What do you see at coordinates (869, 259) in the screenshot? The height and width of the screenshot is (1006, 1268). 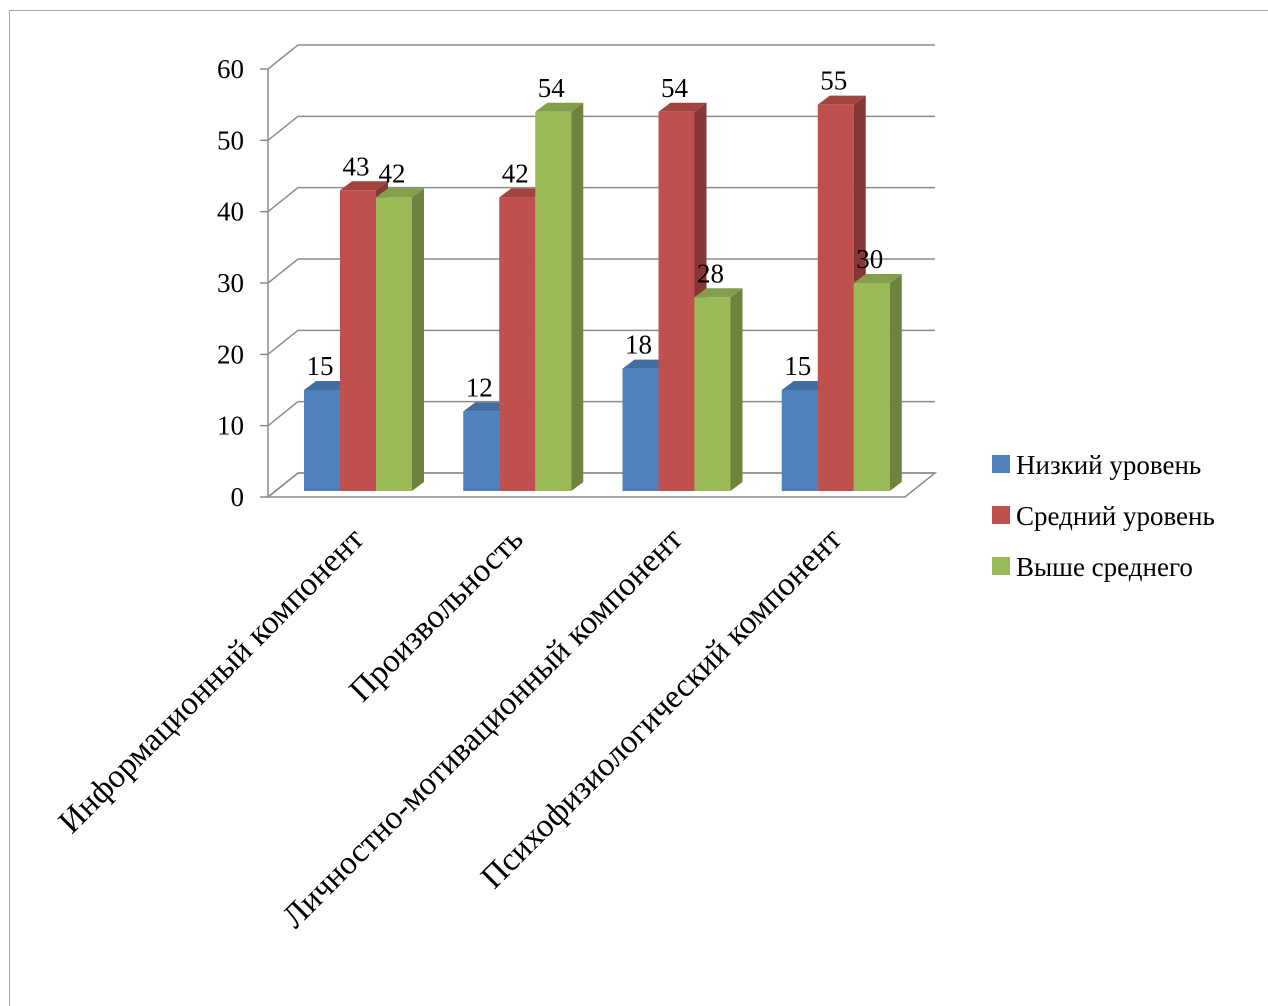 I see `data-label: 30` at bounding box center [869, 259].